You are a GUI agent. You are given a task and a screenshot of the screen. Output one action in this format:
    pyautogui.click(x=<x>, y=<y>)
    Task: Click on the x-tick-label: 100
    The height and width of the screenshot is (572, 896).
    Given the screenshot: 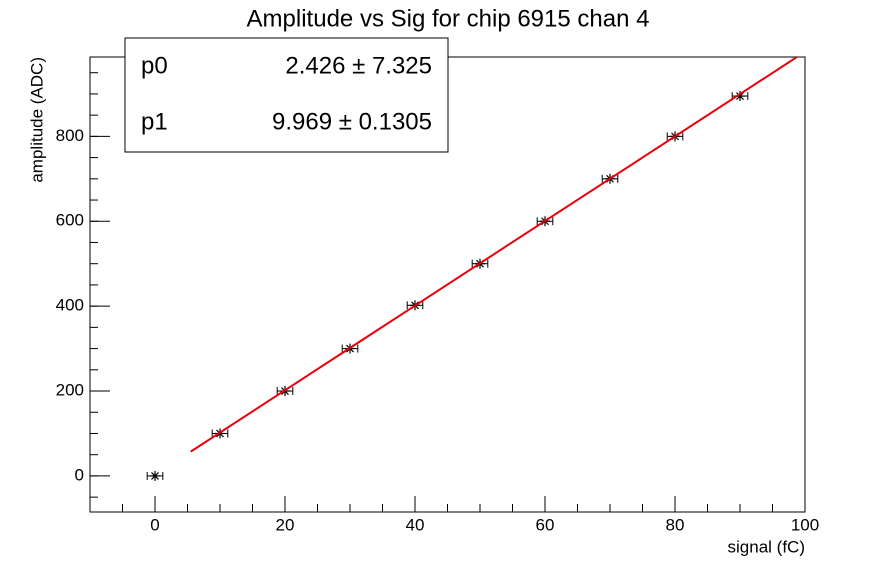 What is the action you would take?
    pyautogui.click(x=805, y=524)
    